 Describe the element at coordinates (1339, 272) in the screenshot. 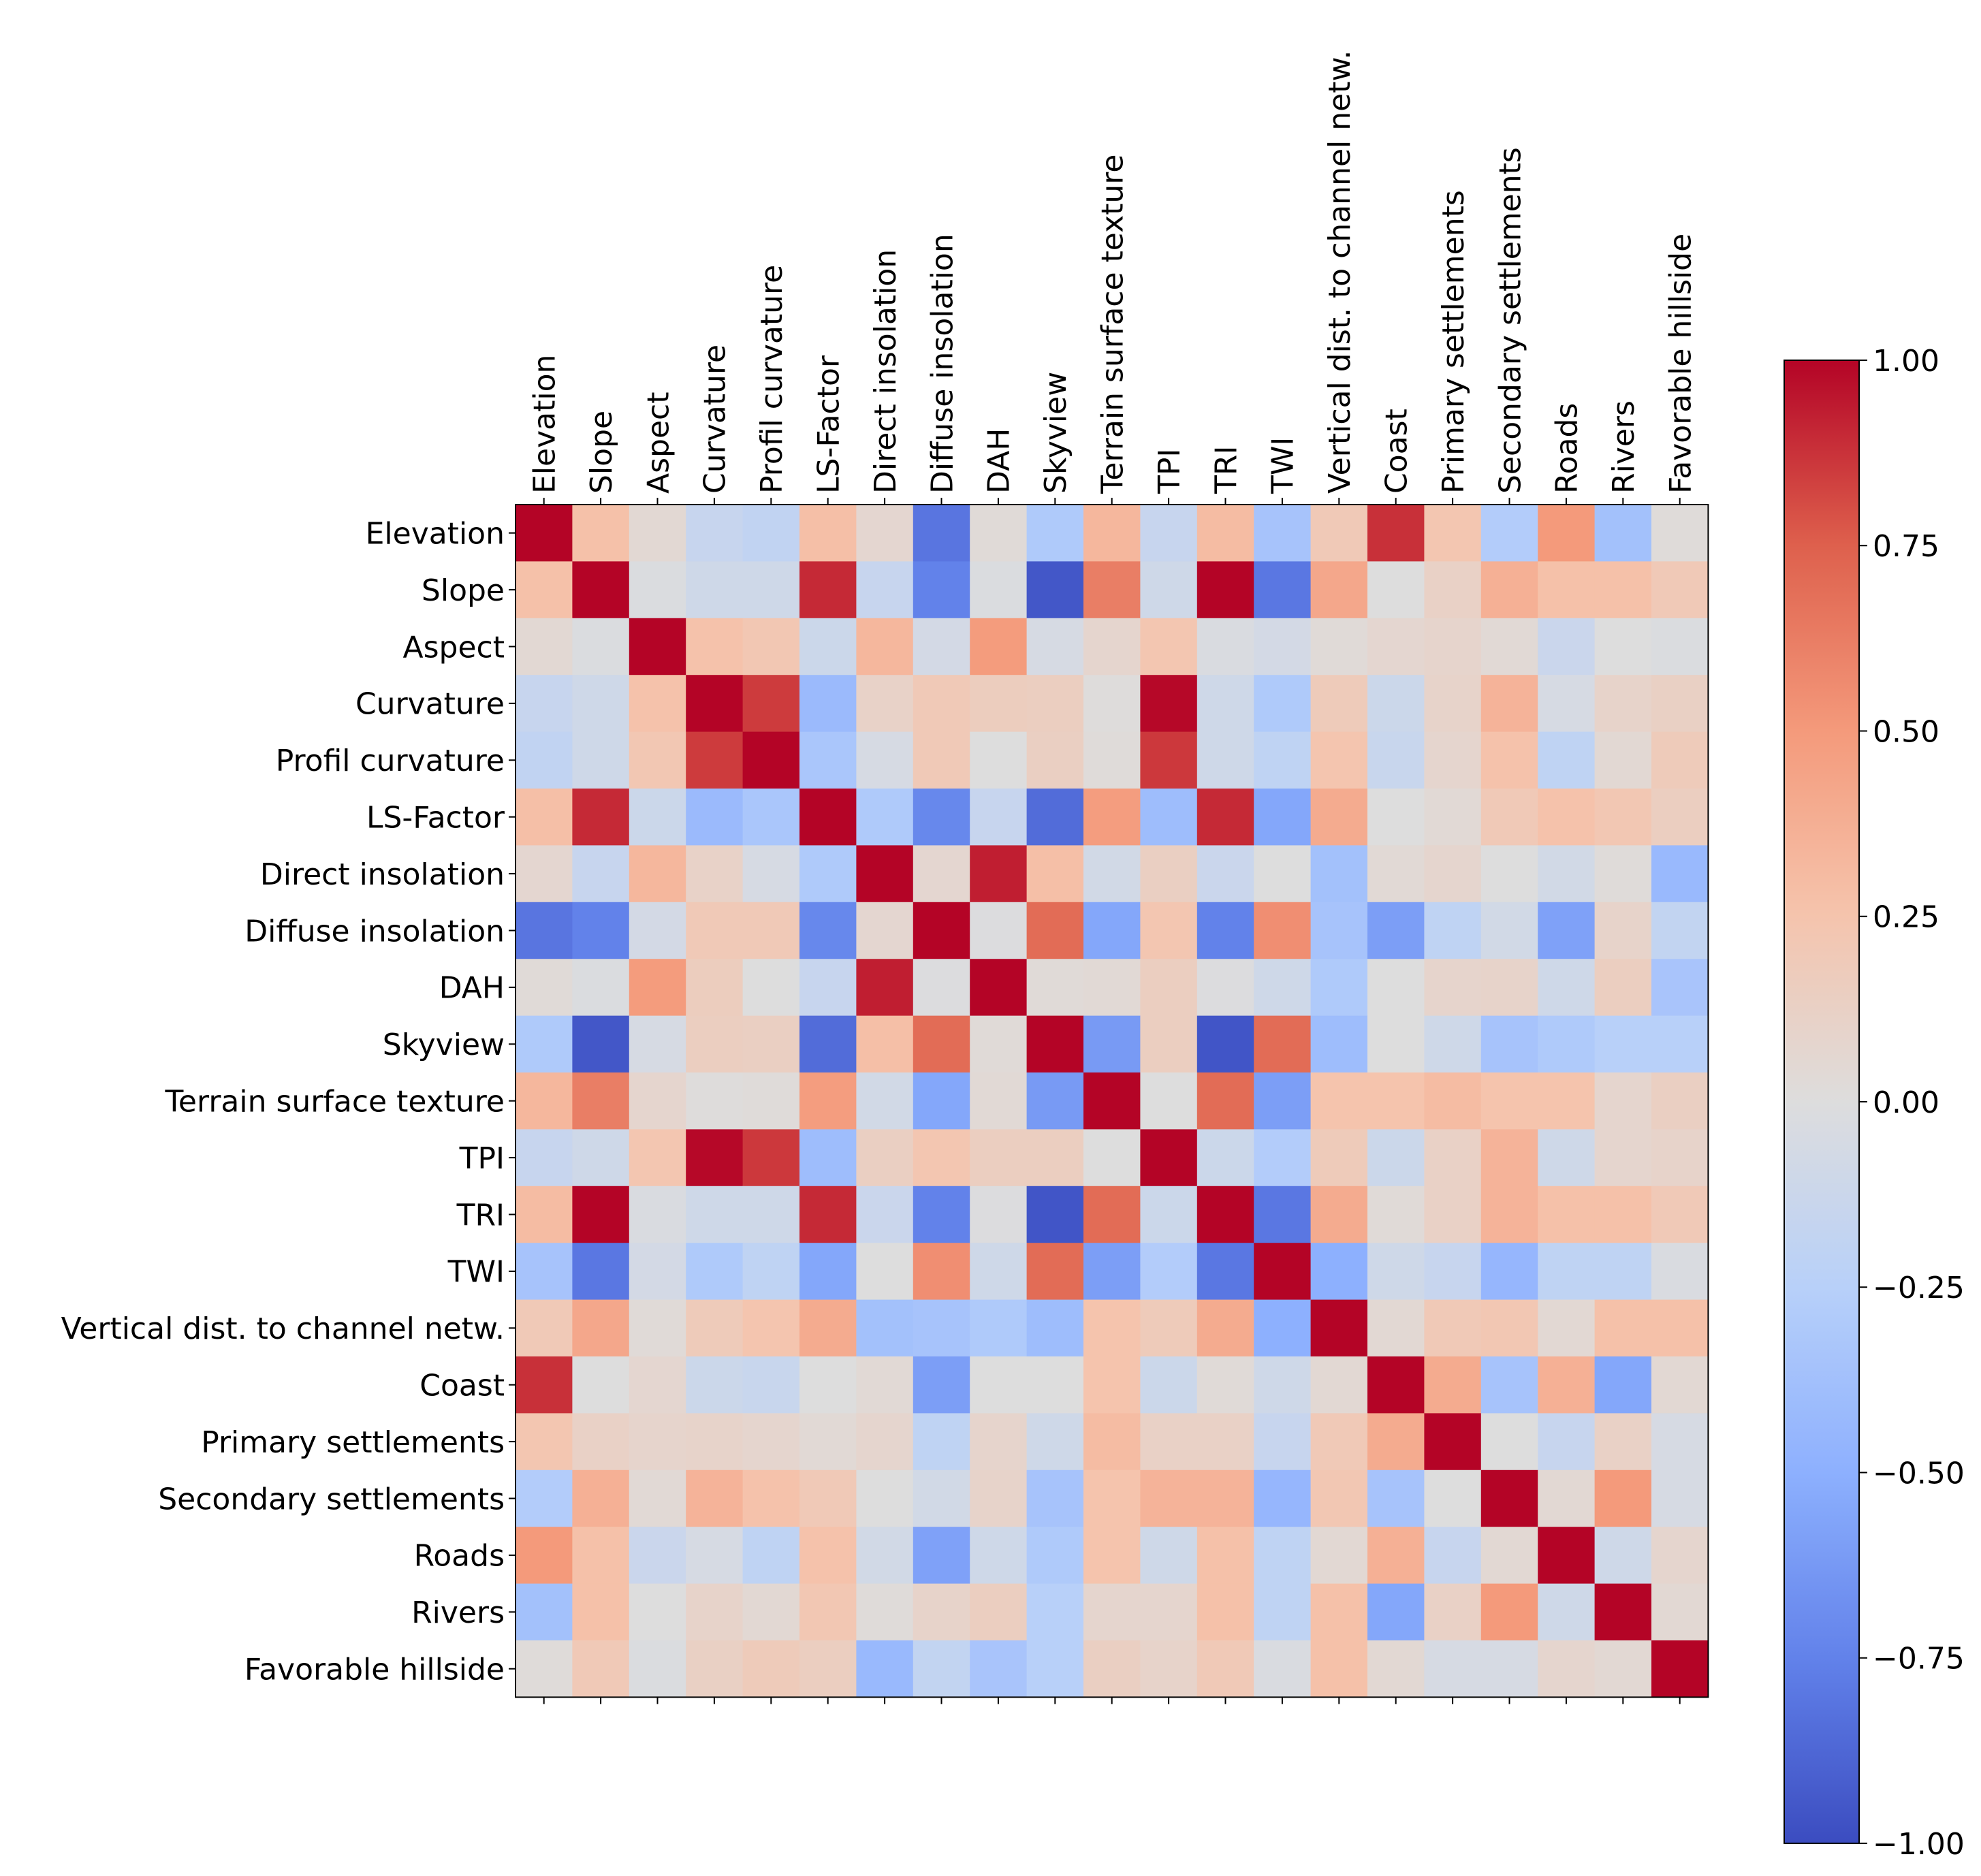

I see `column-label: Vertical dist. to channel netw.` at that location.